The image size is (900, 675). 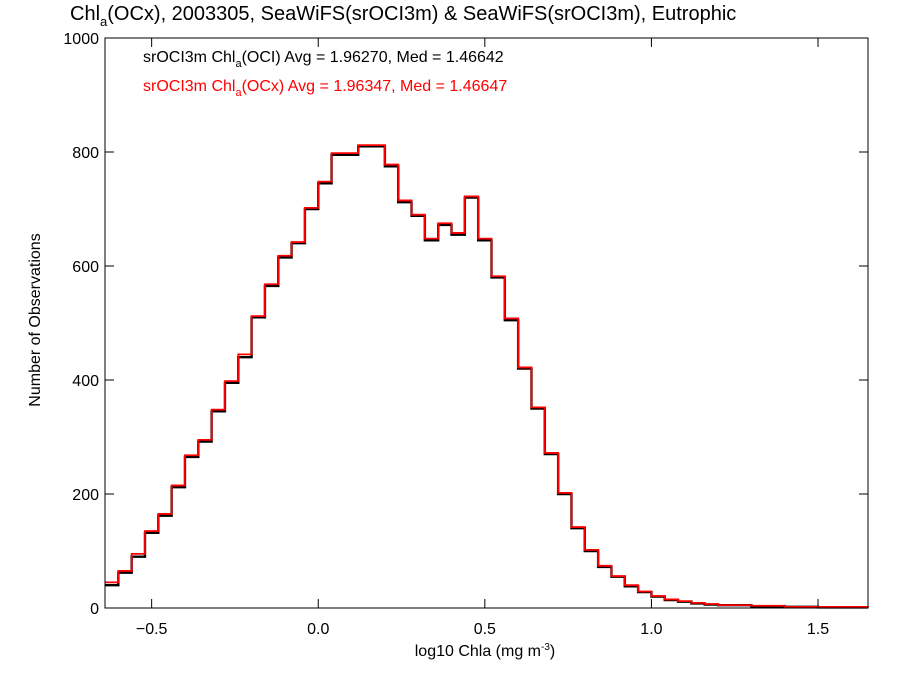 I want to click on y-tick-label: 400, so click(x=85, y=381).